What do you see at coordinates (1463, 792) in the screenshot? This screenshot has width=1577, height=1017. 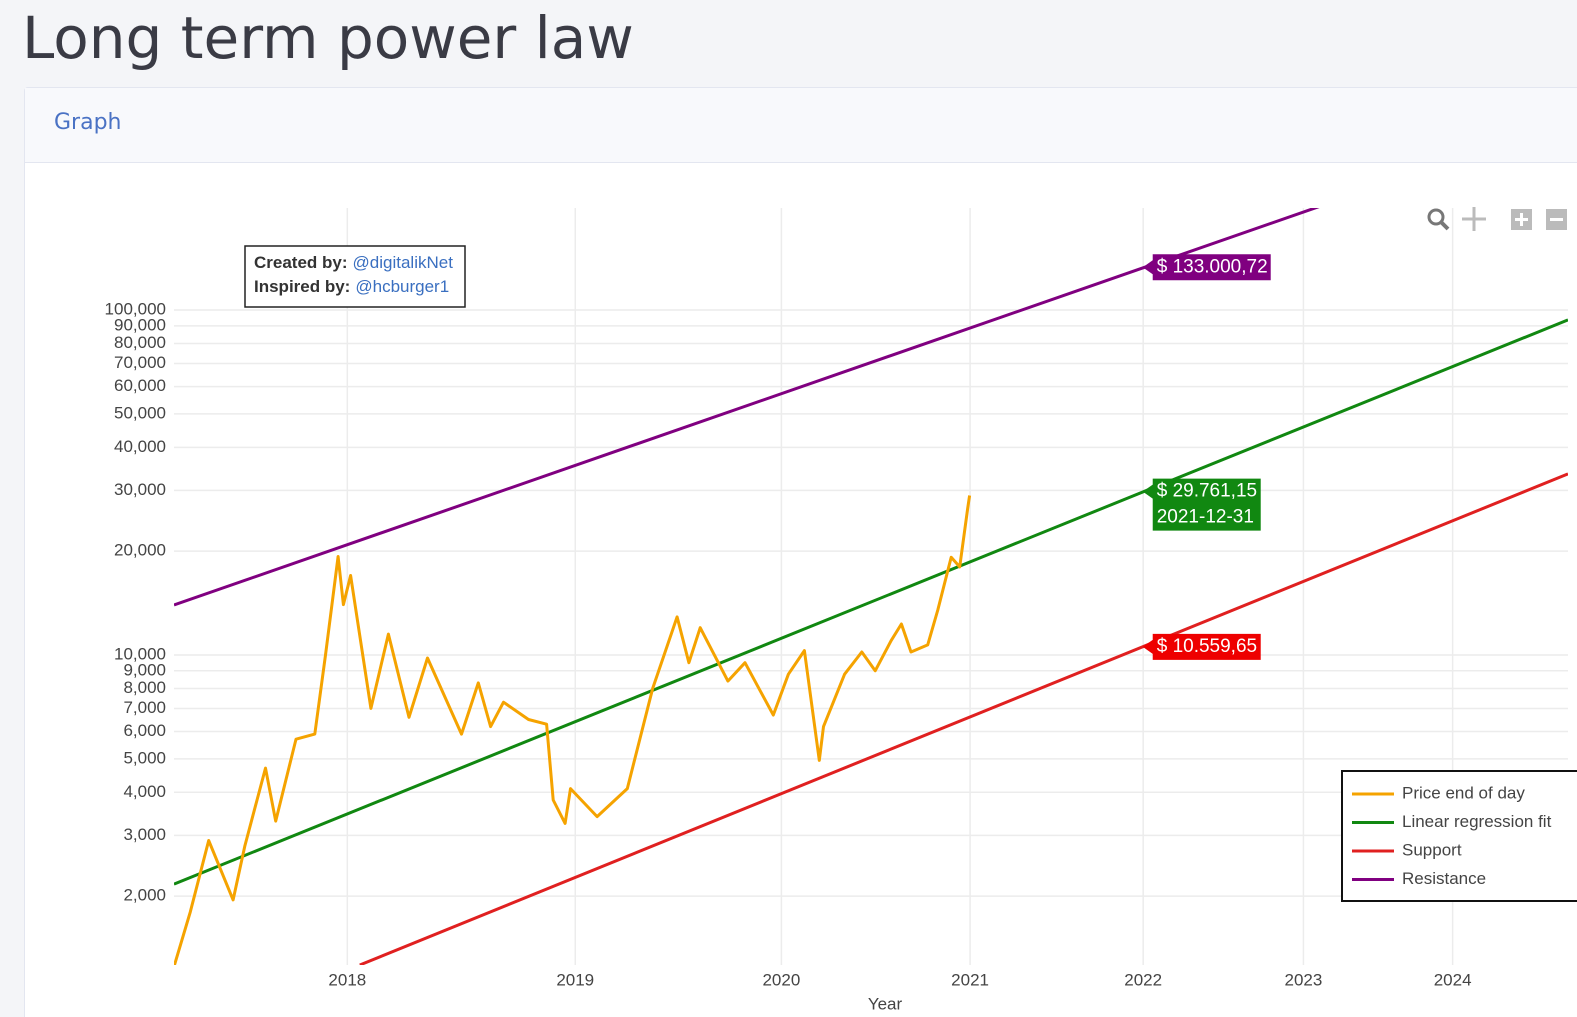 I see `legend-label: Price end of day` at bounding box center [1463, 792].